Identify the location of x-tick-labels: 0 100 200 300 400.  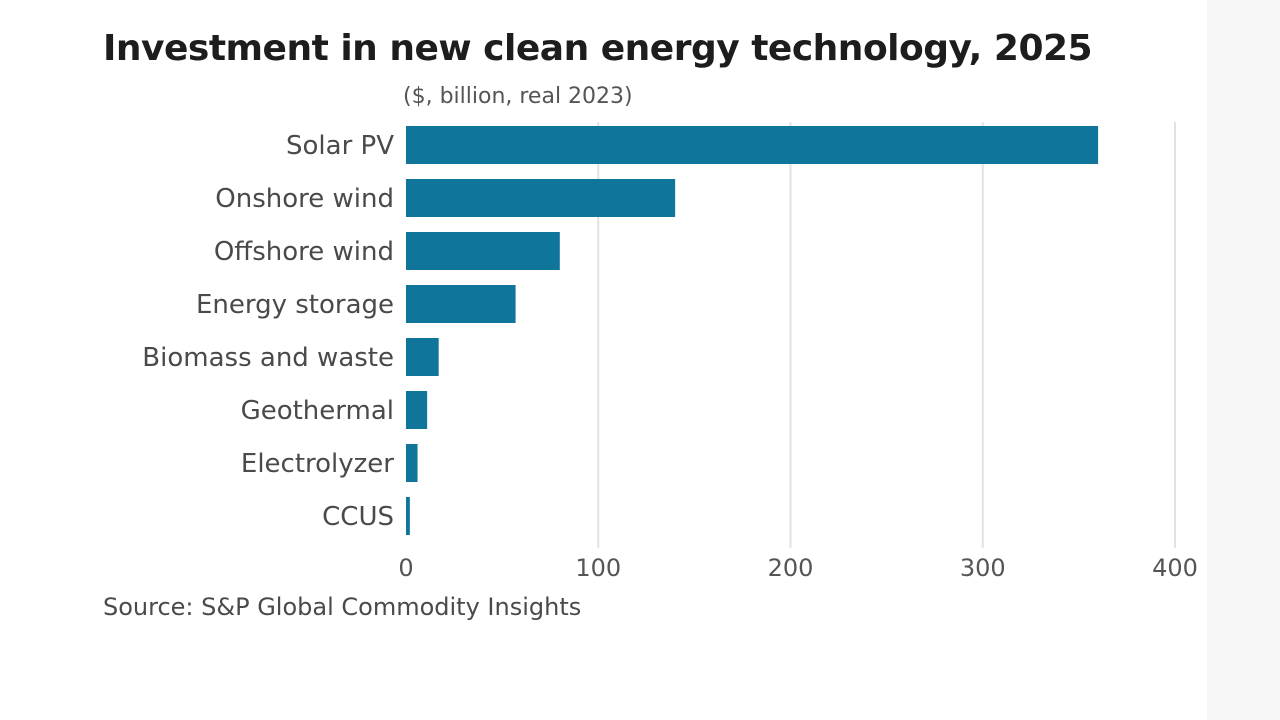
(798, 568).